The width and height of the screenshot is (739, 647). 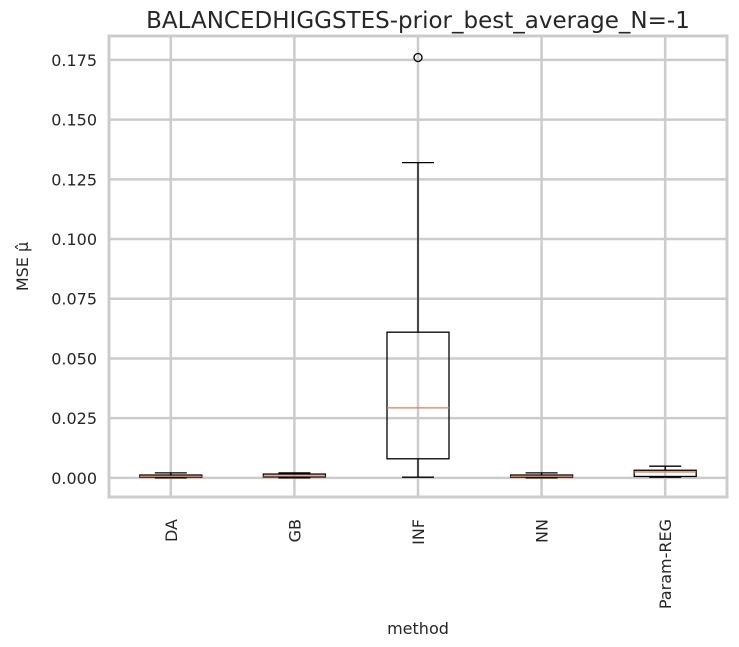 I want to click on x-axis-label: method, so click(x=418, y=628).